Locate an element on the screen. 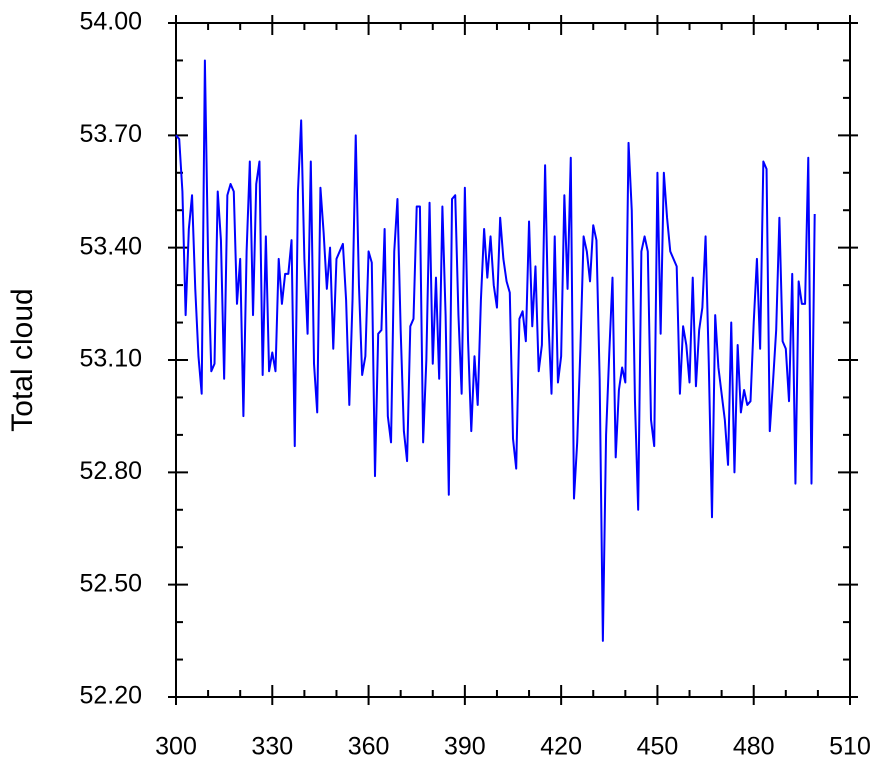 The image size is (881, 766). y-axis-label: Total cloud is located at coordinates (22, 359).